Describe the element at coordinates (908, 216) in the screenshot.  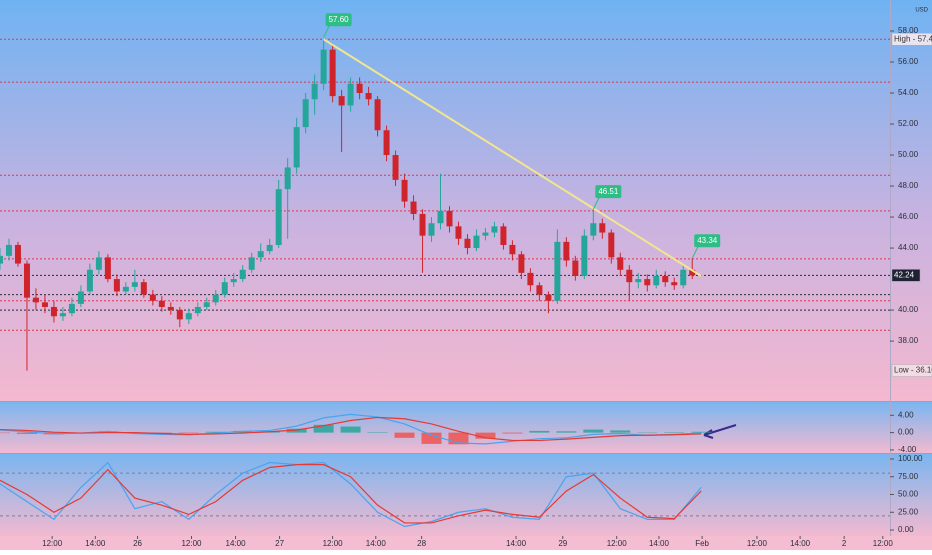
I see `y-tick-label: 46.00` at that location.